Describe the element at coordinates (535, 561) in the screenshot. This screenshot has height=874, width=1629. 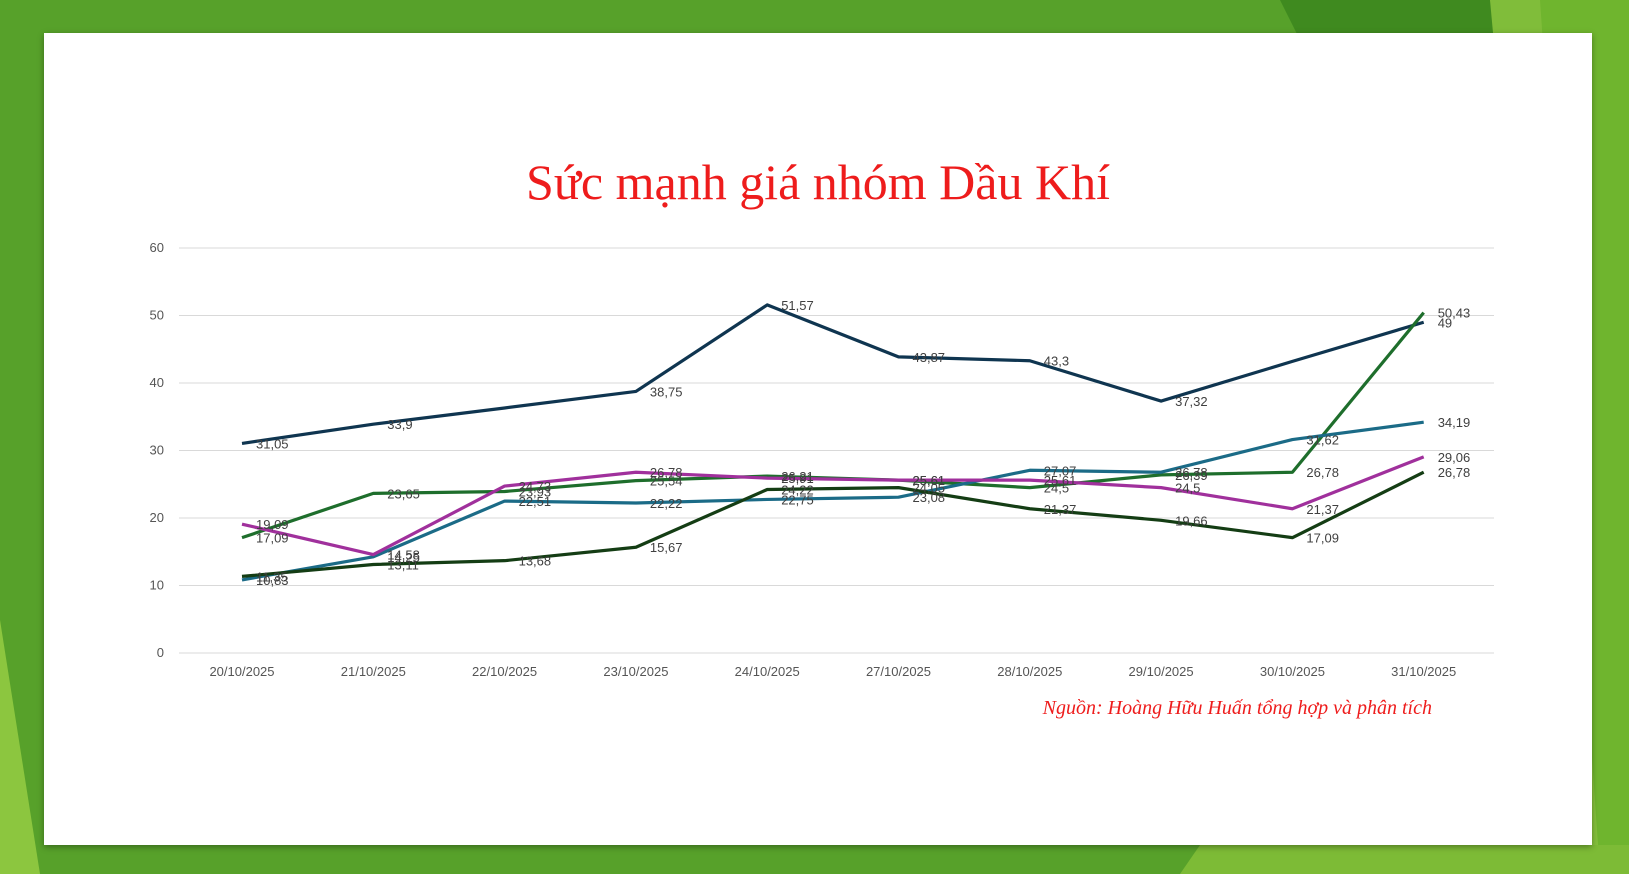
I see `data-label: 13,68` at that location.